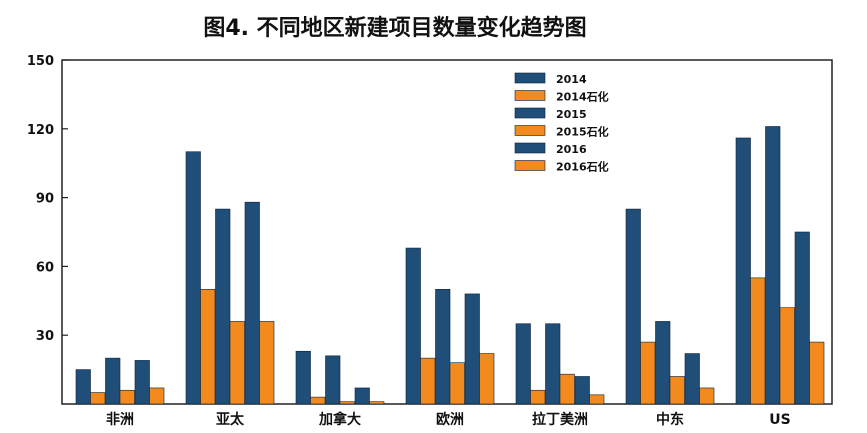 This screenshot has width=867, height=433. I want to click on y-tick-label: 30, so click(45, 336).